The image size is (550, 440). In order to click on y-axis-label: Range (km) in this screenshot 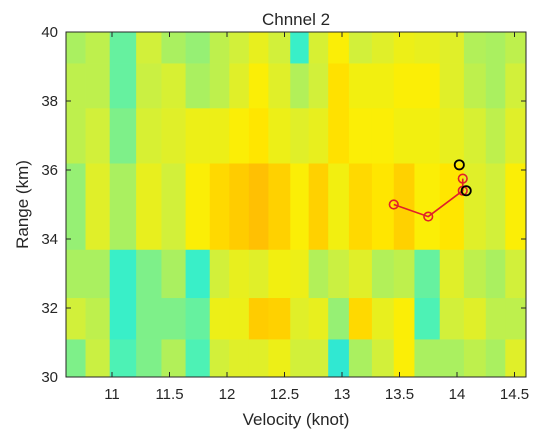, I will do `click(22, 204)`.